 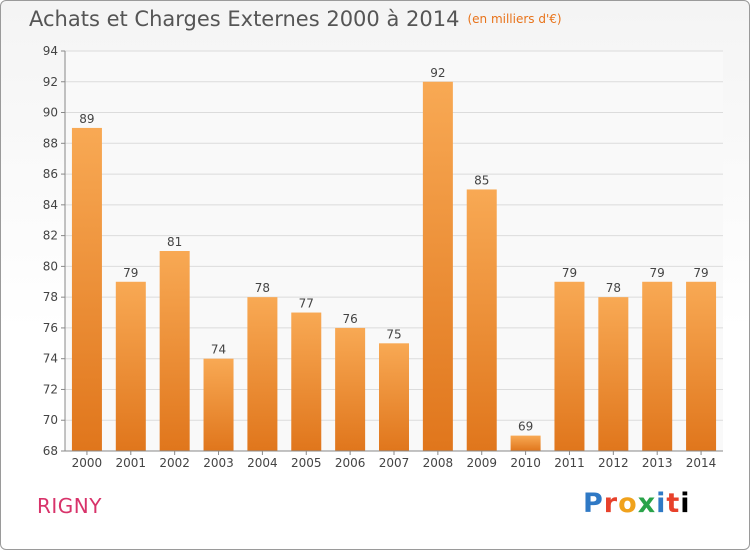 What do you see at coordinates (69, 506) in the screenshot?
I see `commune-name: RIGNY` at bounding box center [69, 506].